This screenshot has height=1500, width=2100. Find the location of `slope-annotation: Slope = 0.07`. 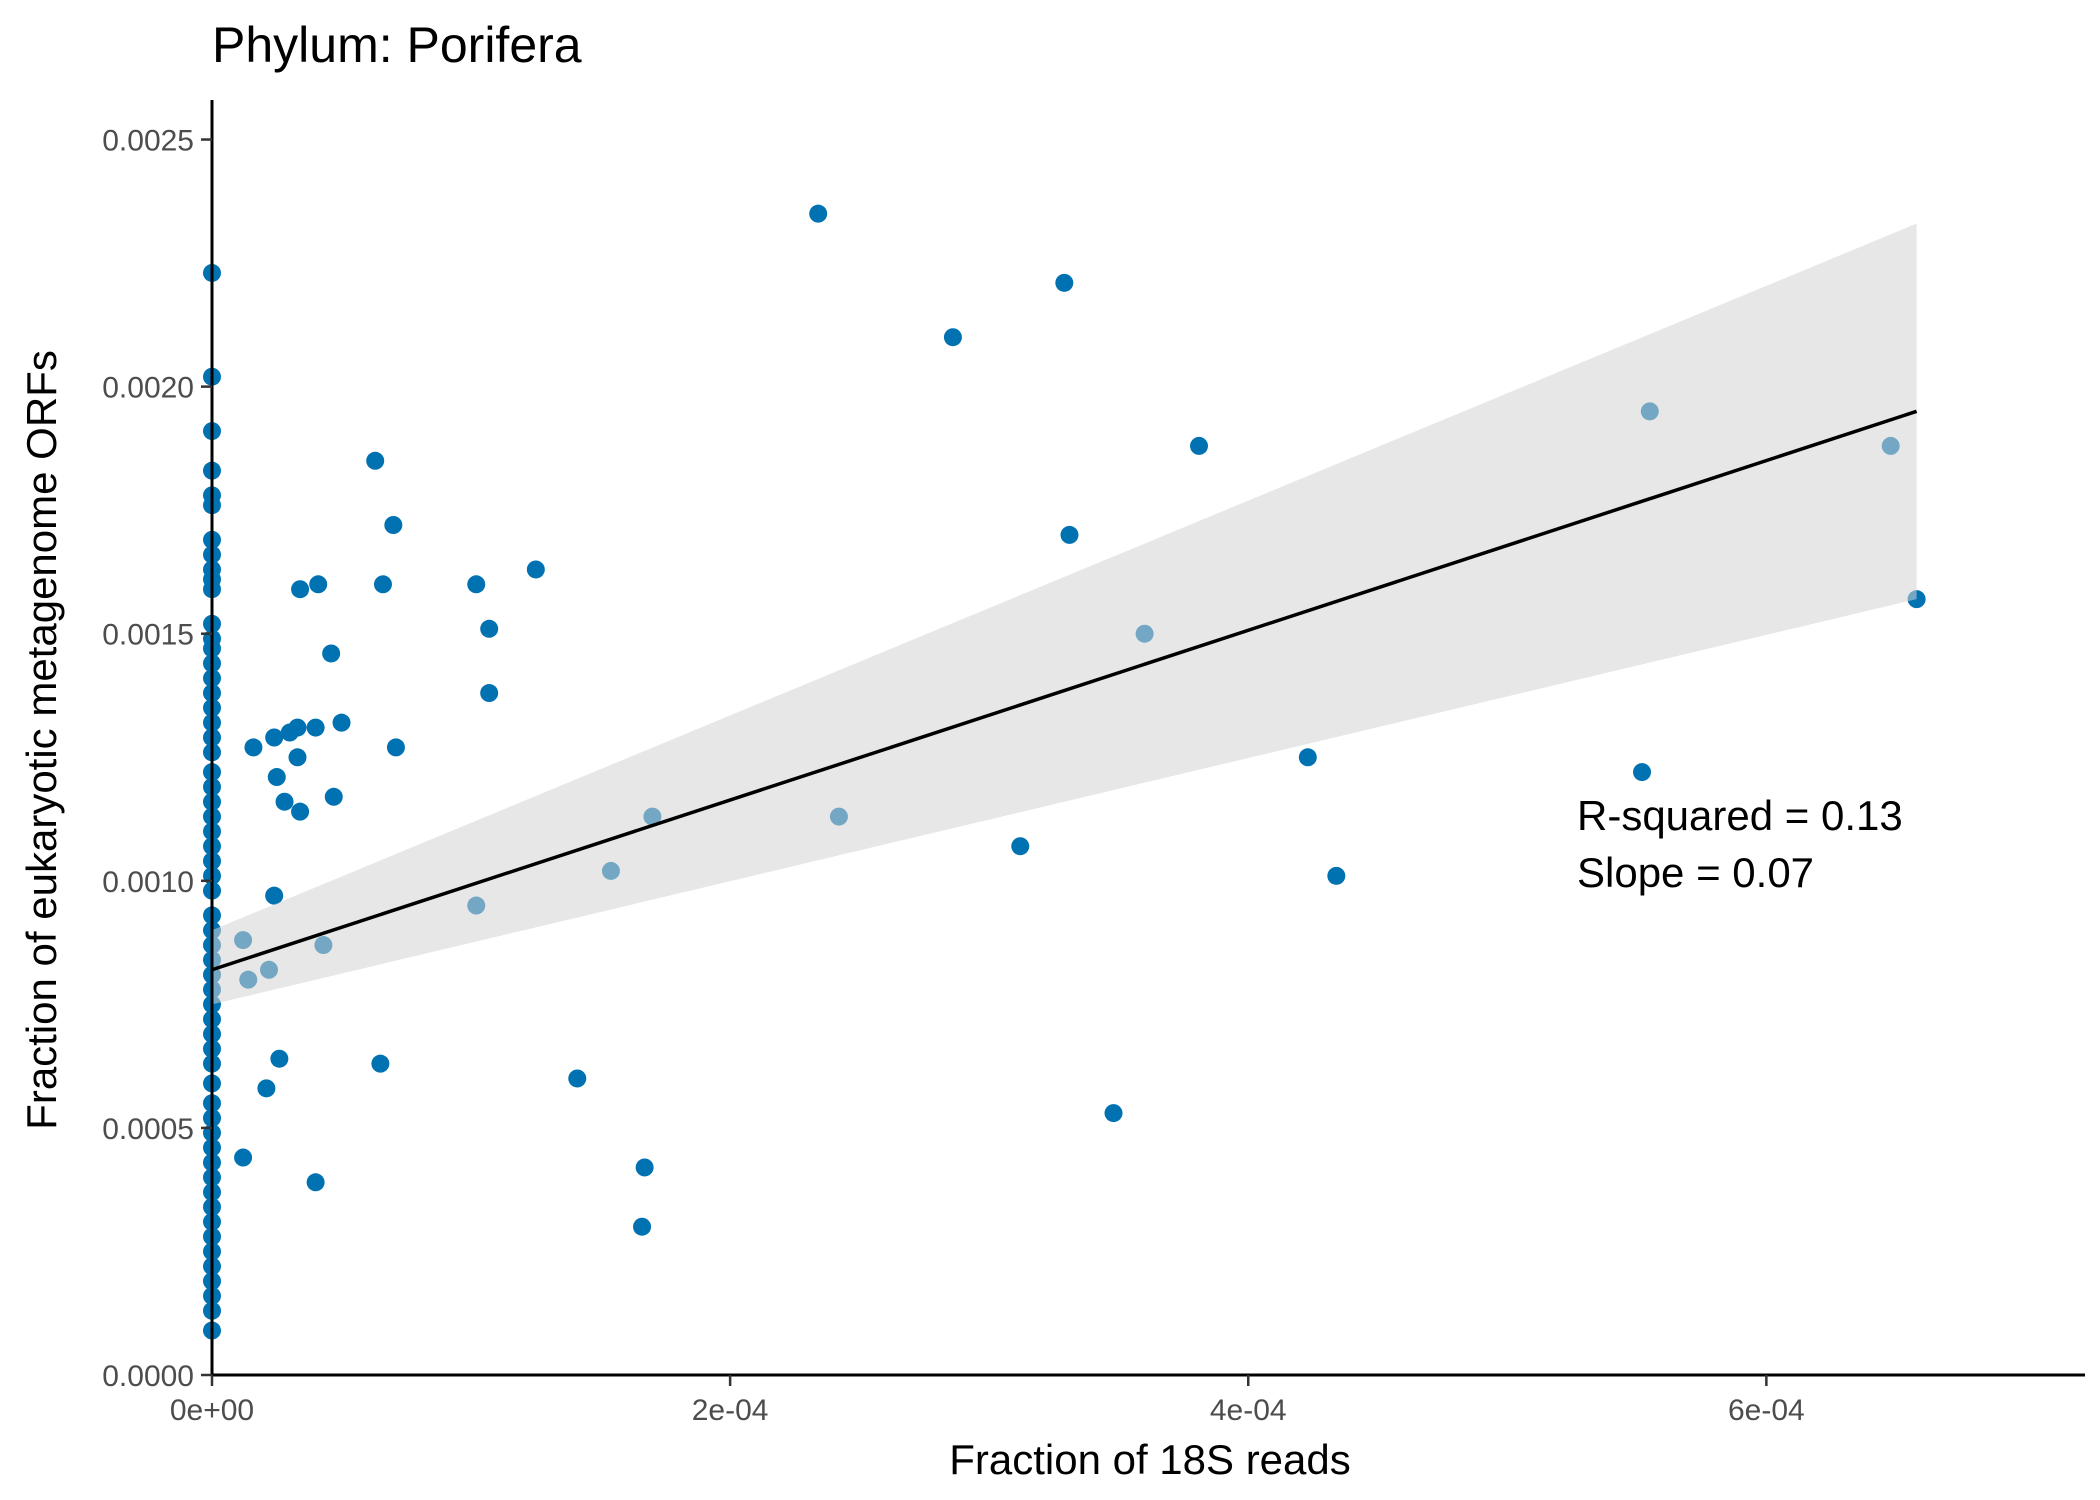

slope-annotation: Slope = 0.07 is located at coordinates (1695, 872).